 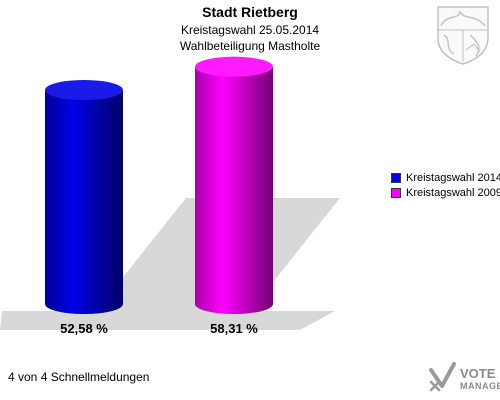 I want to click on footer-status: 4 von 4 Schnellmeldungen, so click(x=79, y=377).